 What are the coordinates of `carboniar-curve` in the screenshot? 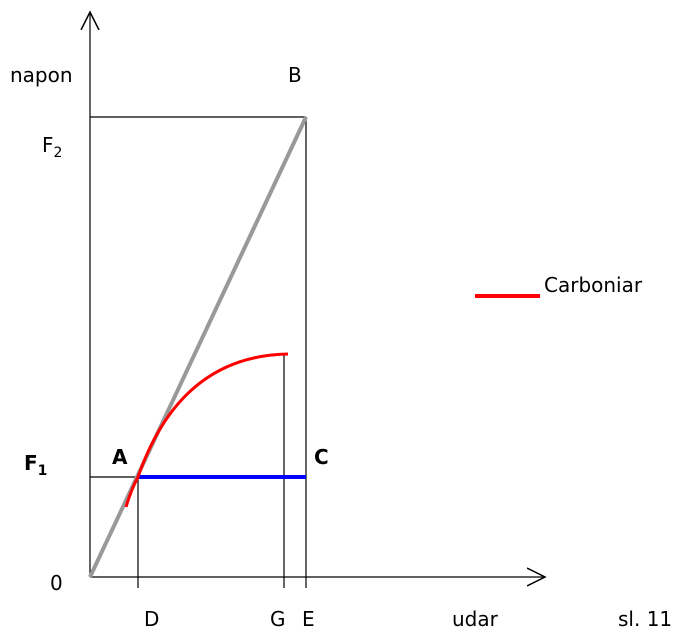 It's located at (206, 430).